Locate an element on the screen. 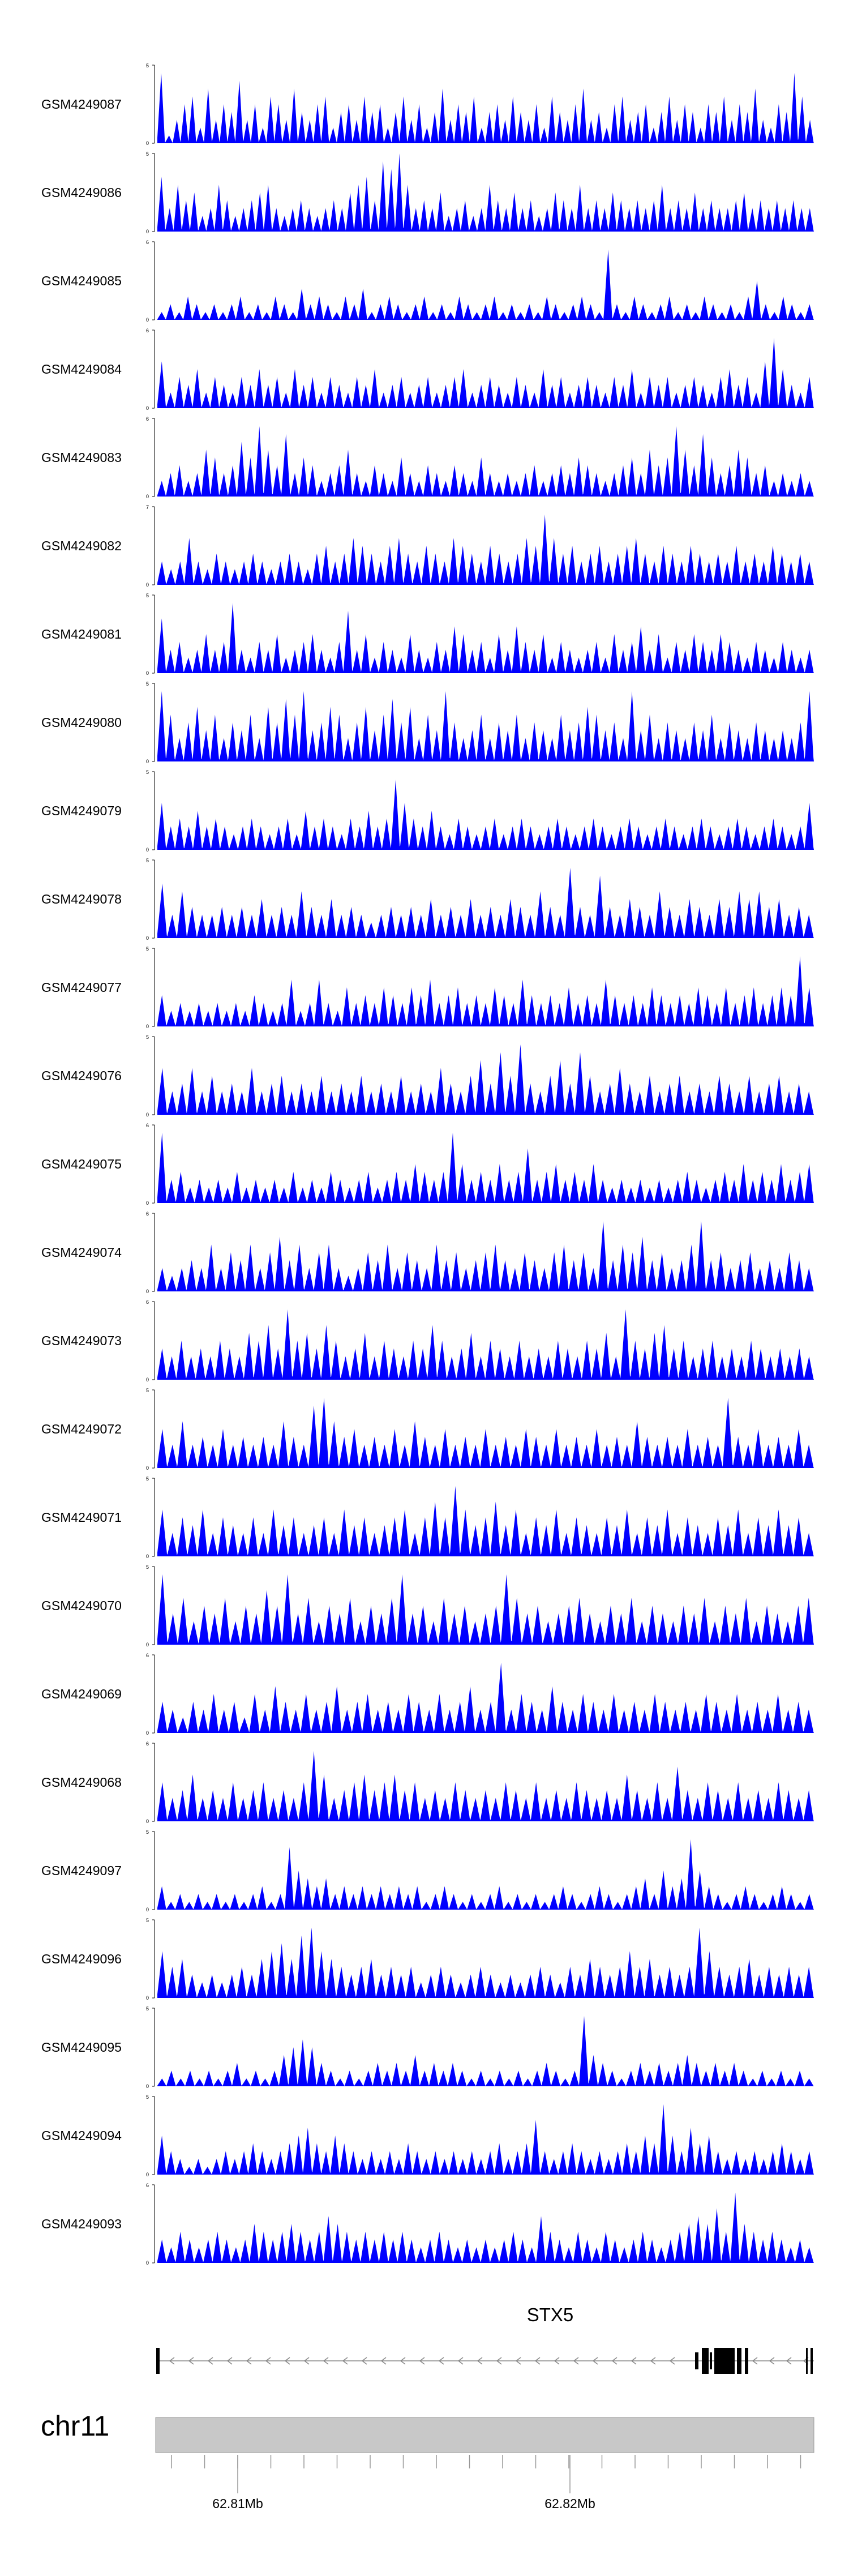  track-GSM4249095: GSM4249095 5 0 is located at coordinates (427, 2047).